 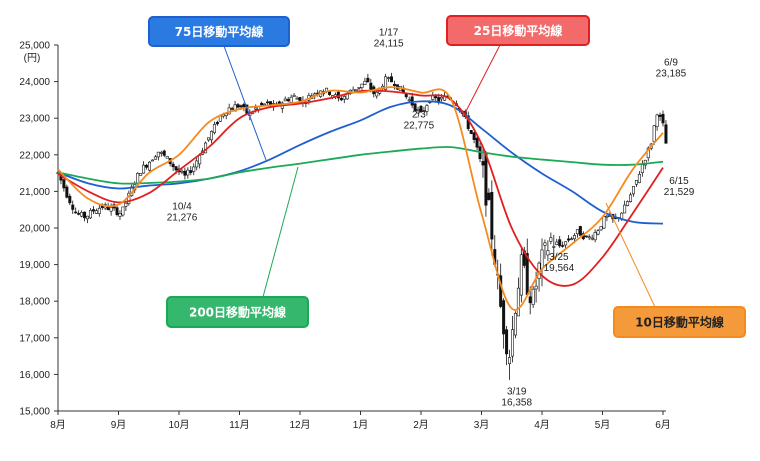 I want to click on y-tick-label: 22,000, so click(x=34, y=155).